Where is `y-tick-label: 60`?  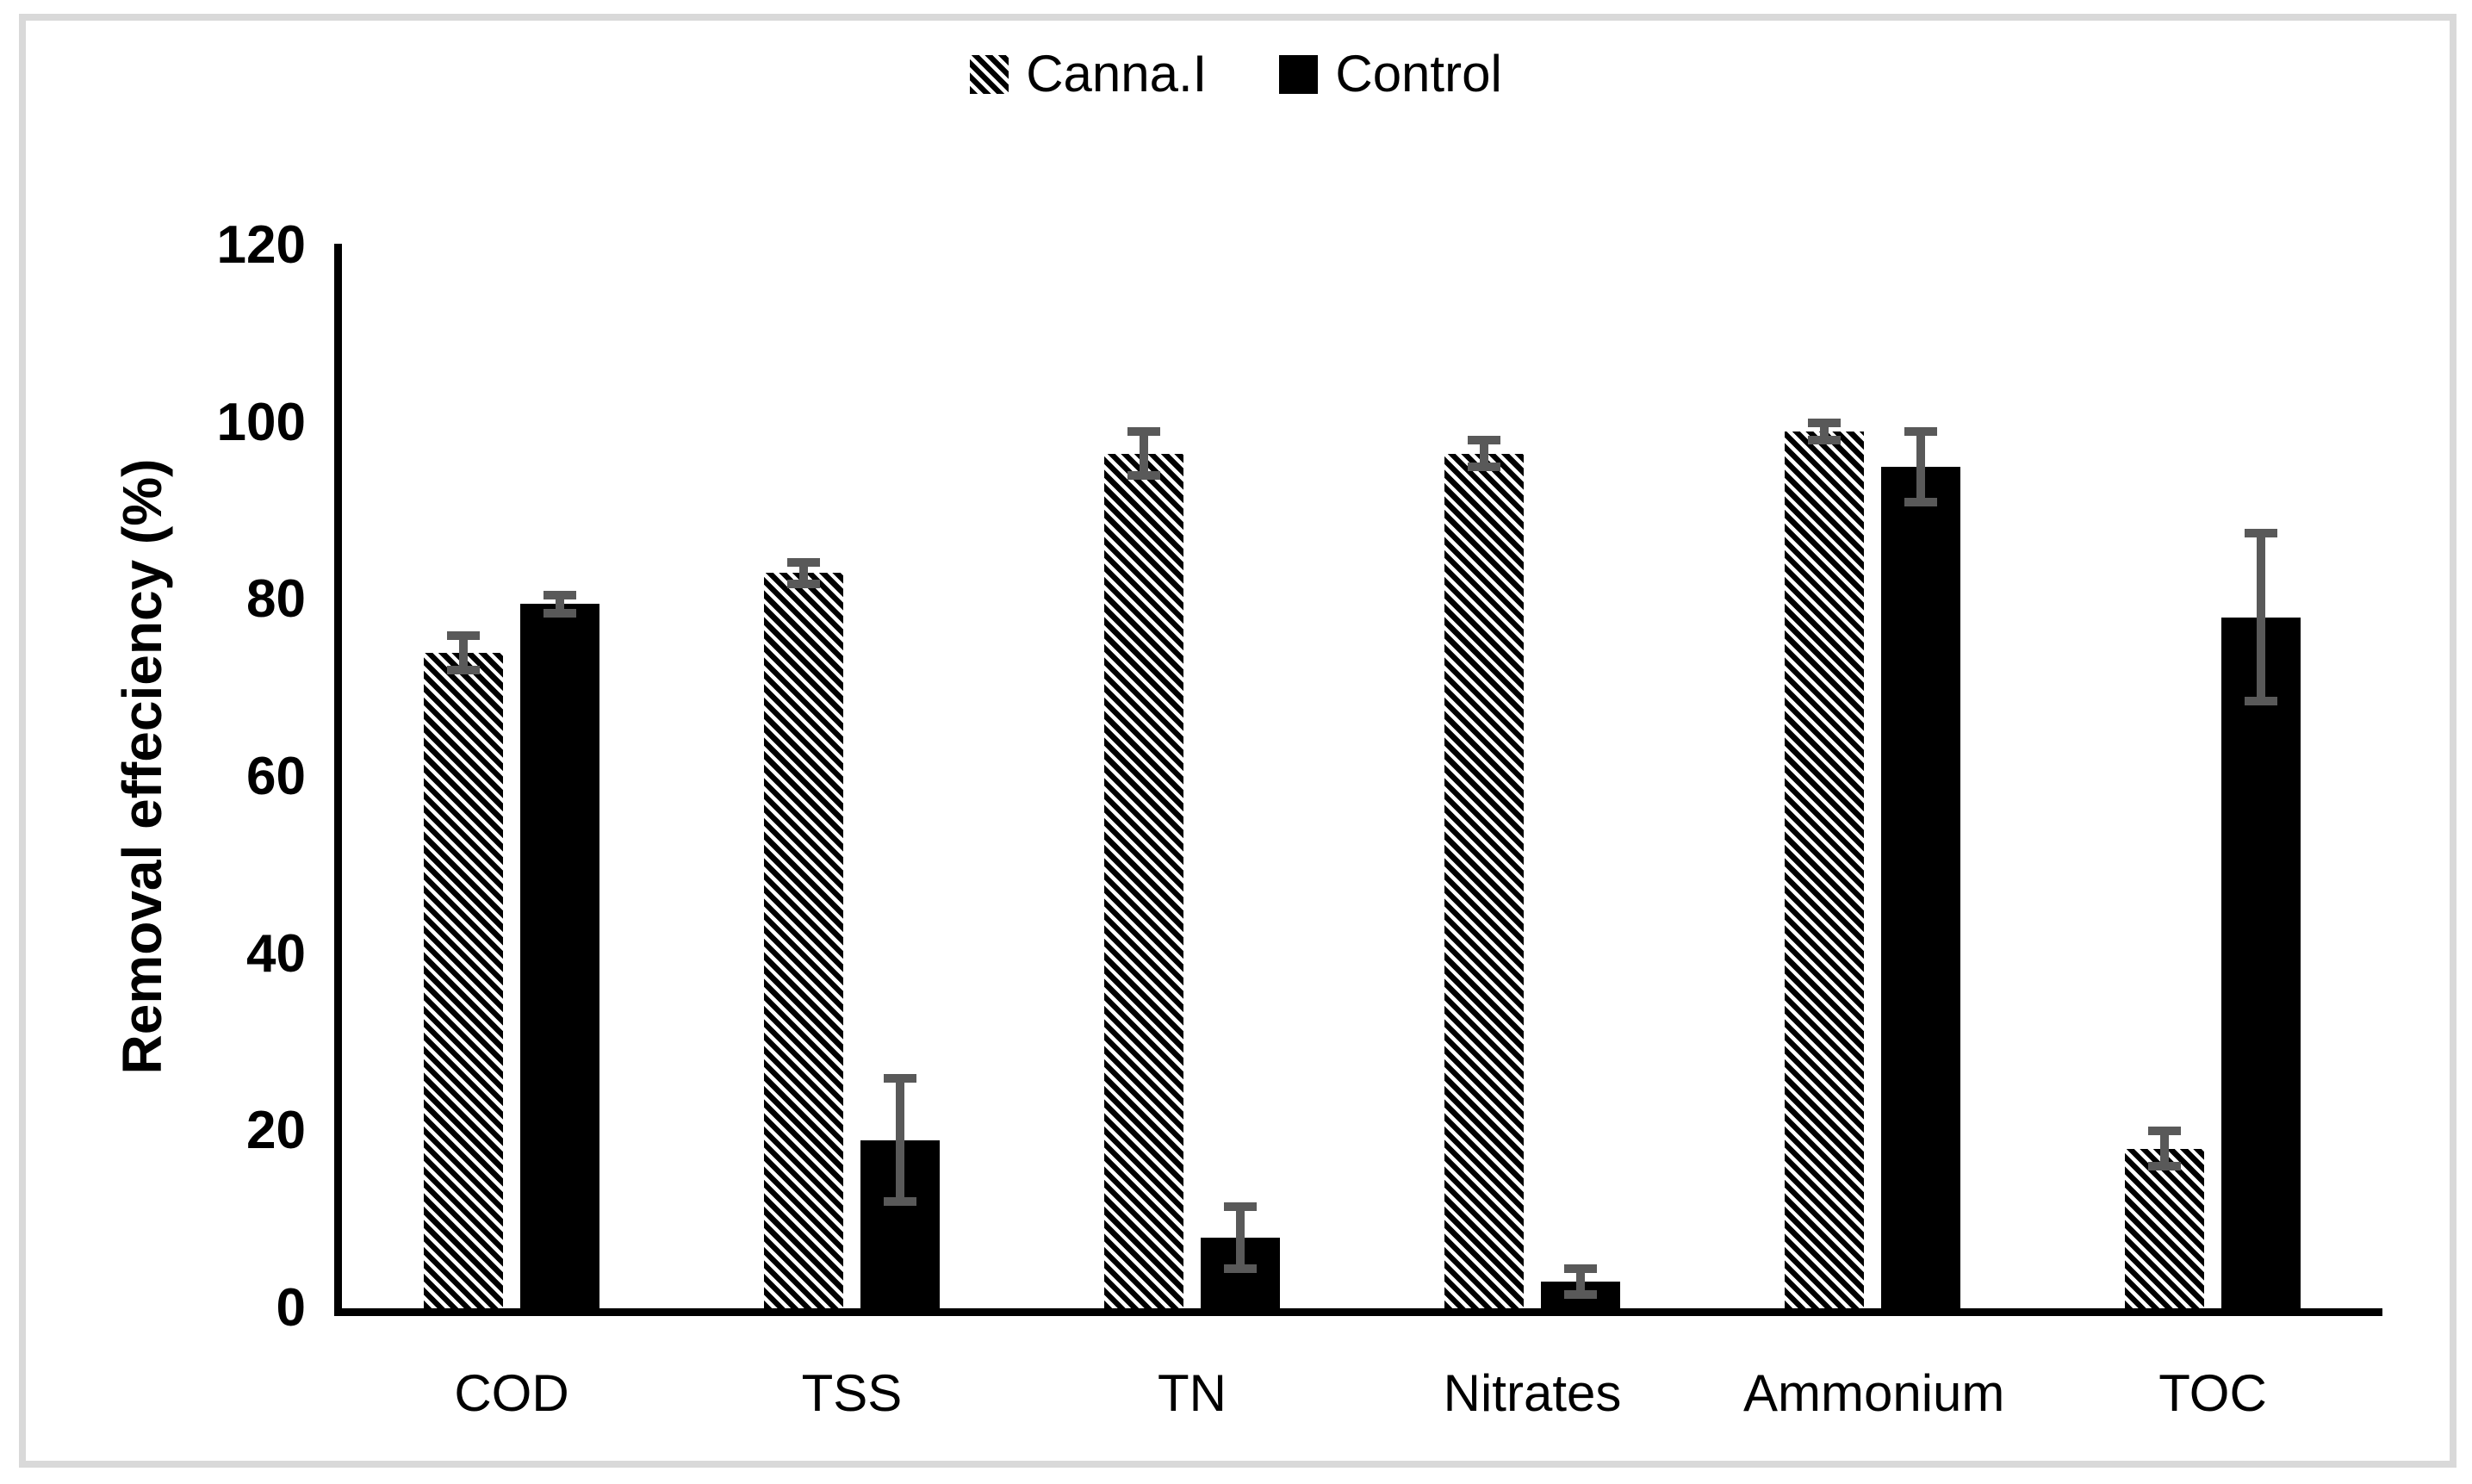
y-tick-label: 60 is located at coordinates (276, 776).